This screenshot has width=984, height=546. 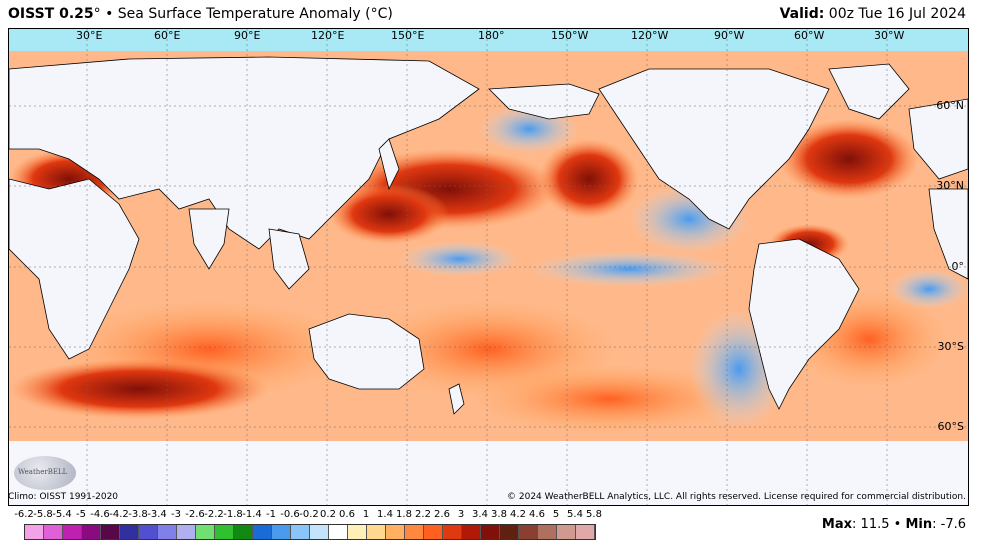 What do you see at coordinates (491, 35) in the screenshot?
I see `lon-label-180: 180°` at bounding box center [491, 35].